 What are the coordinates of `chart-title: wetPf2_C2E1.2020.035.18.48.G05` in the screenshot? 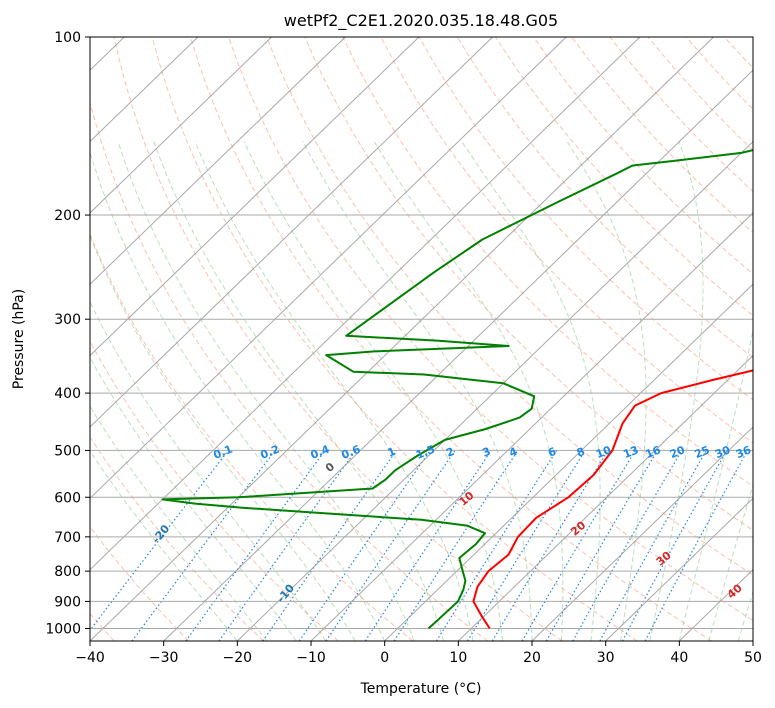 It's located at (421, 21).